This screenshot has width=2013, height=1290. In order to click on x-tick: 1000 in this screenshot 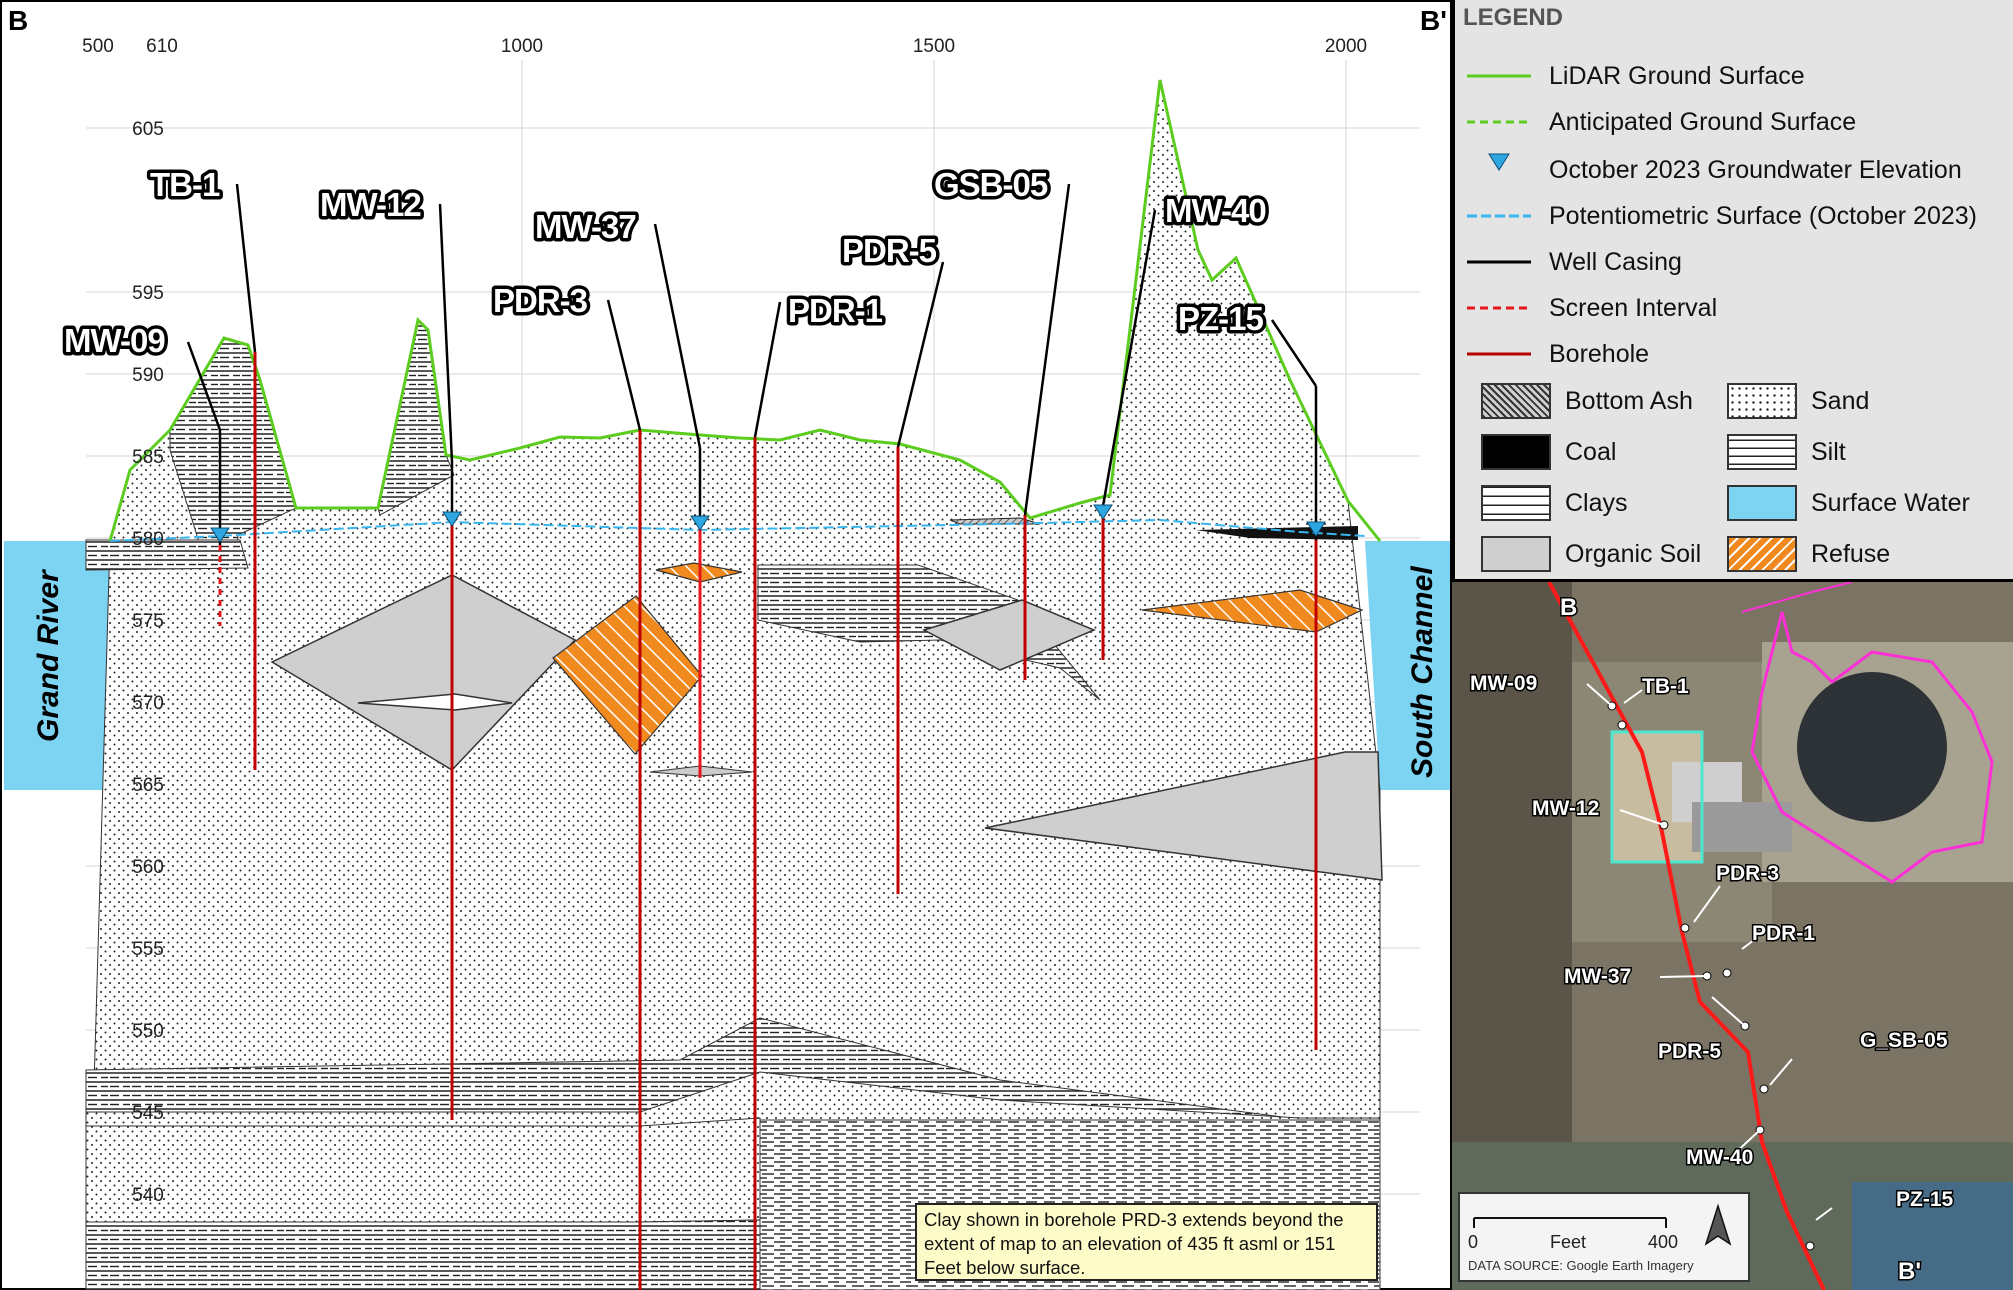, I will do `click(522, 46)`.